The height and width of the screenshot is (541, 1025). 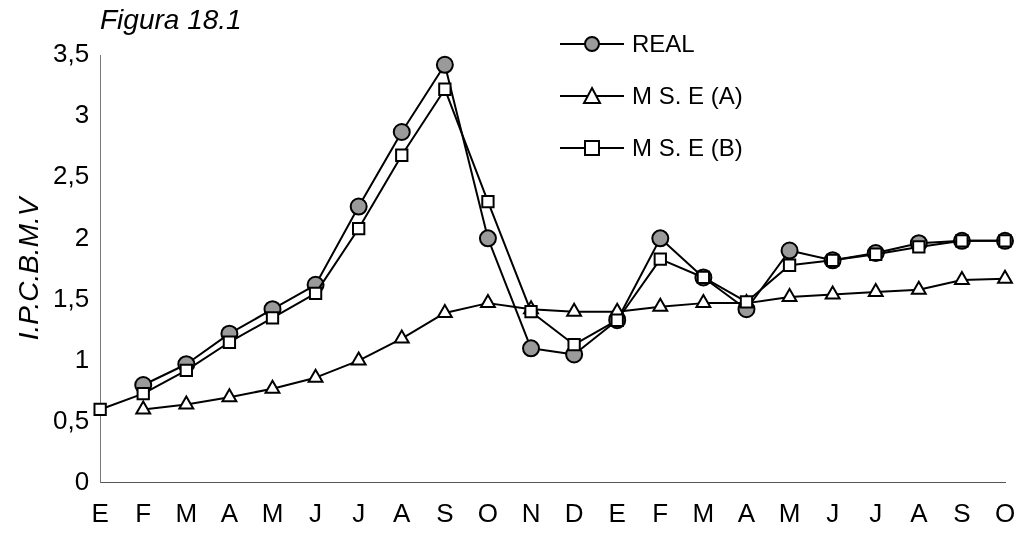 What do you see at coordinates (82, 358) in the screenshot?
I see `y-tick-label: 1` at bounding box center [82, 358].